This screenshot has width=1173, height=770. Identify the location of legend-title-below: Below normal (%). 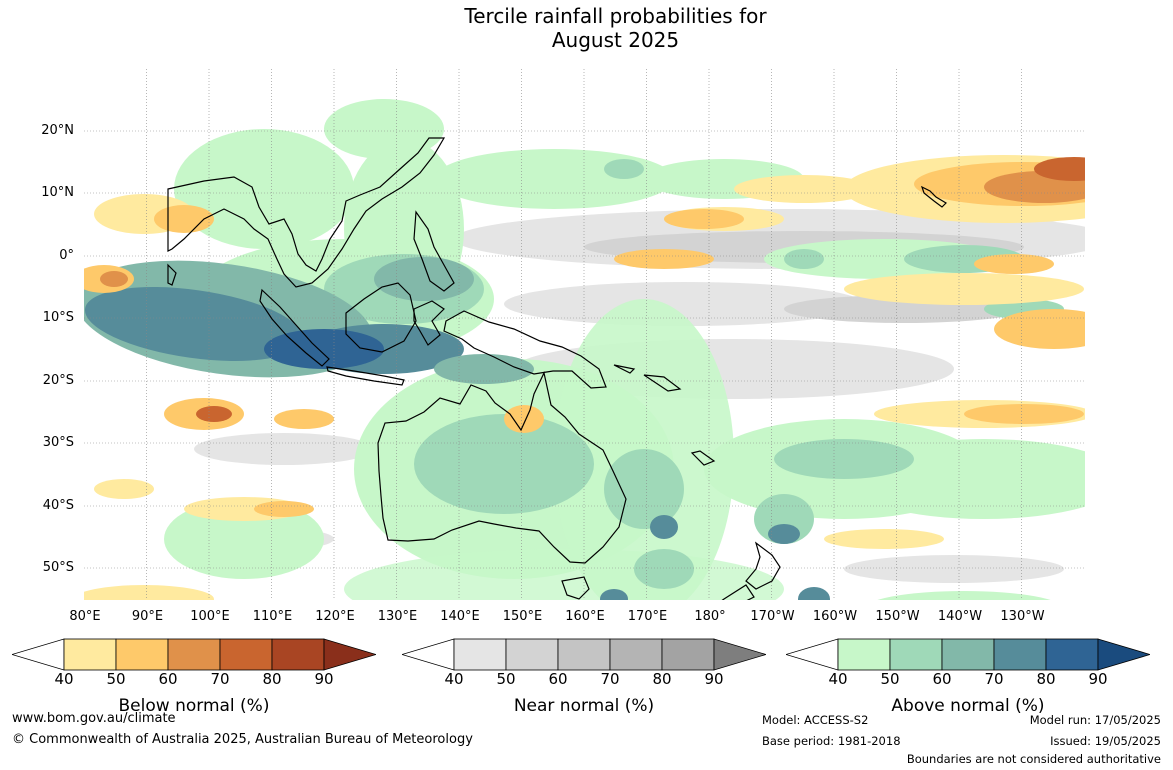
(194, 706).